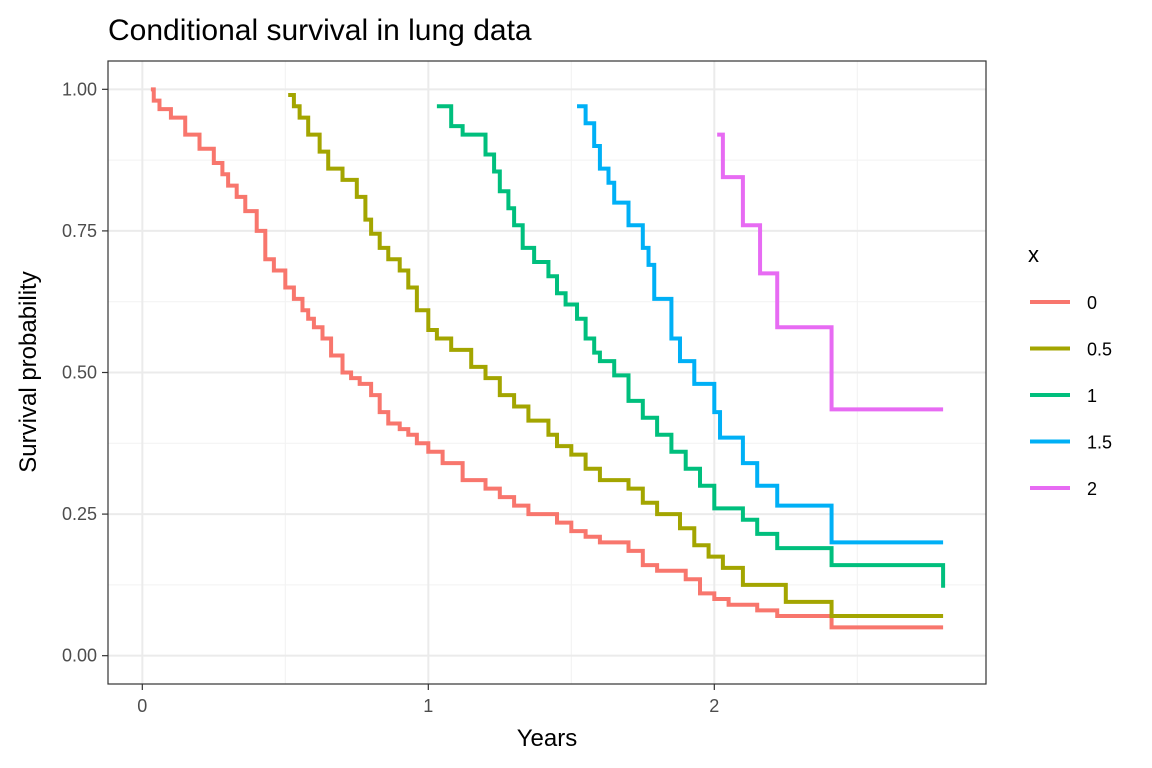 Image resolution: width=1152 pixels, height=768 pixels. What do you see at coordinates (547, 738) in the screenshot?
I see `x-axis-title: Years` at bounding box center [547, 738].